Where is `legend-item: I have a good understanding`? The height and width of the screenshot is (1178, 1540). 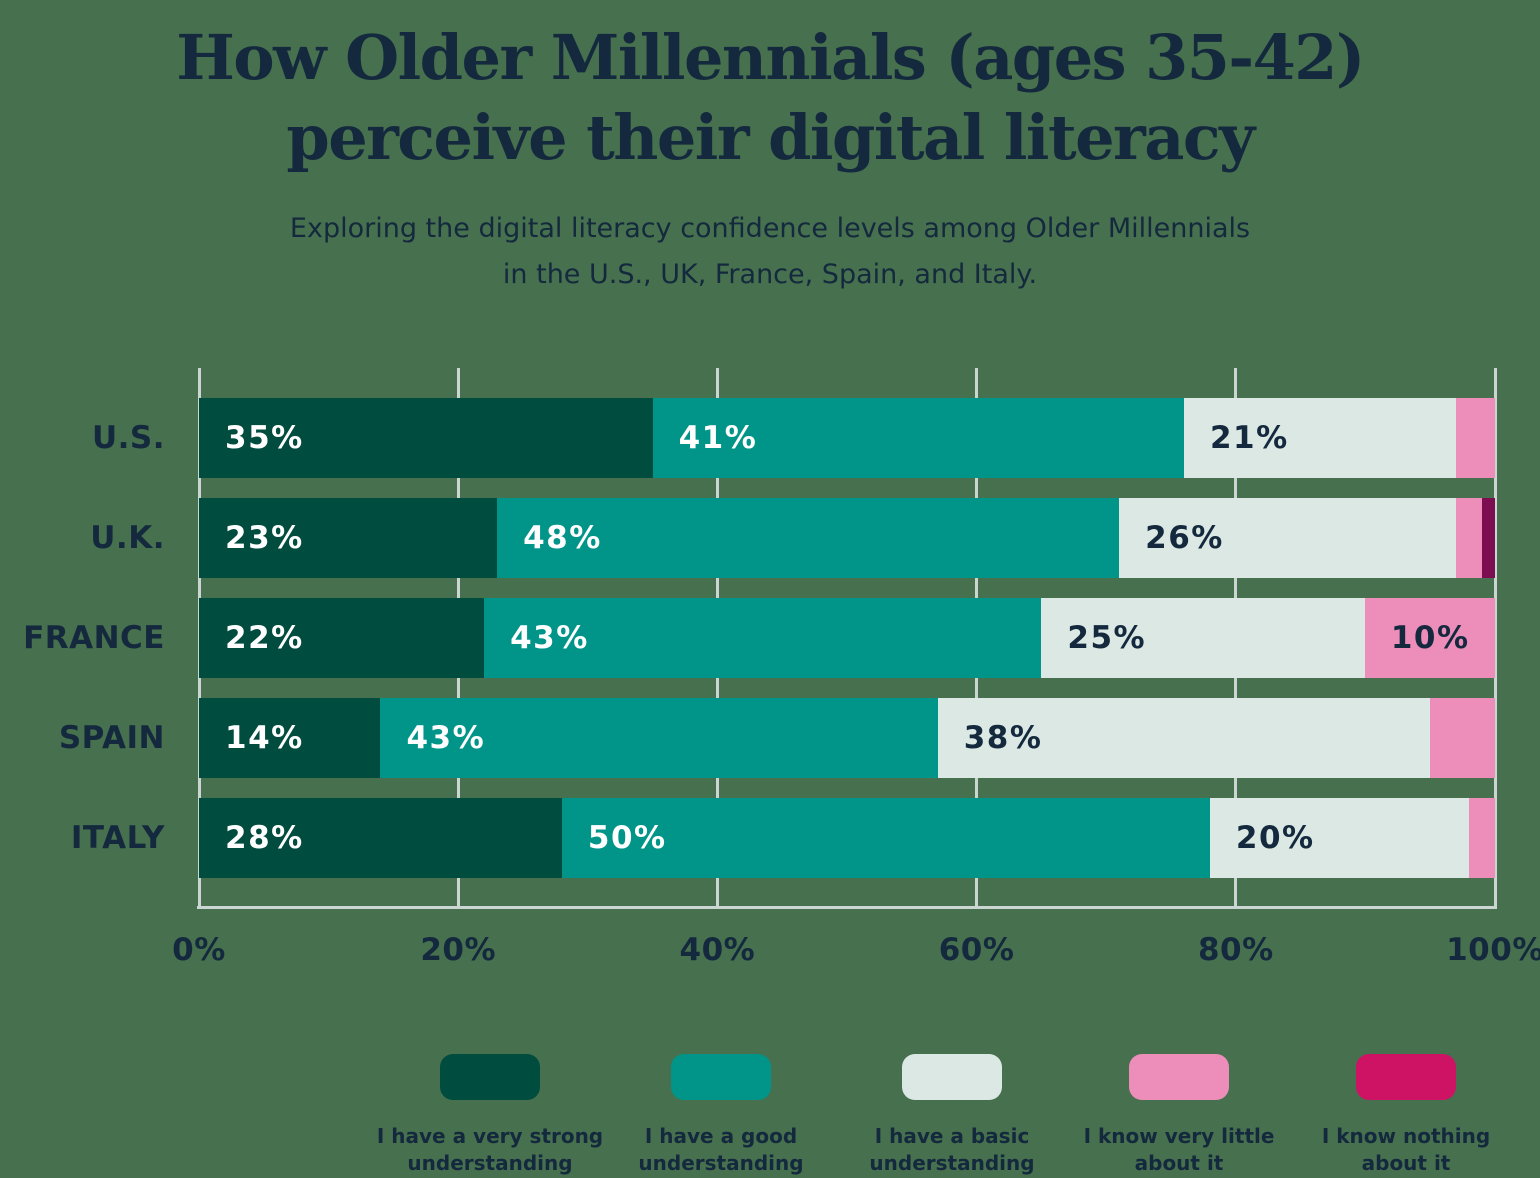 legend-item: I have a good understanding is located at coordinates (721, 1115).